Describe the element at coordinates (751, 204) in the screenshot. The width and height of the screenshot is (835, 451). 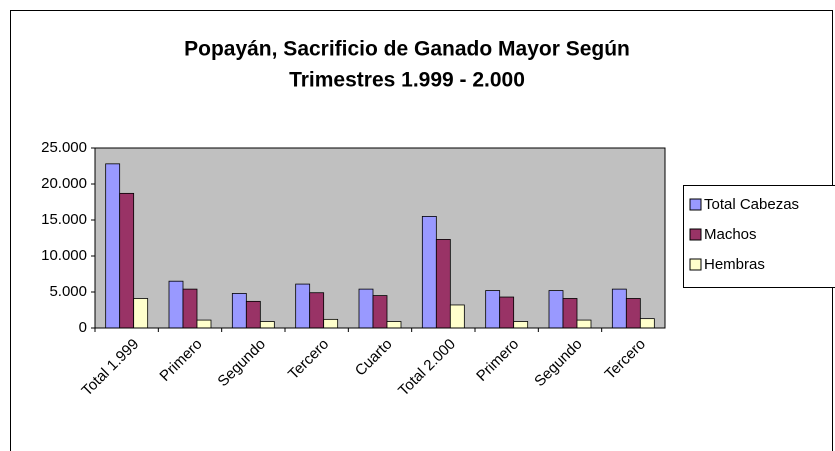
I see `legend-label: Total Cabezas` at that location.